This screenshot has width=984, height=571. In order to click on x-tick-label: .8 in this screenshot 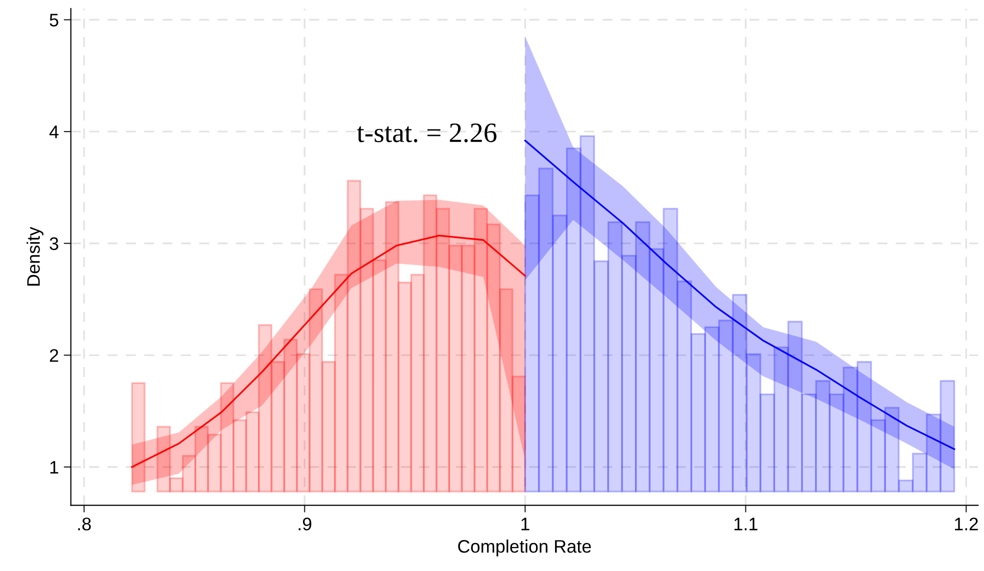, I will do `click(84, 524)`.